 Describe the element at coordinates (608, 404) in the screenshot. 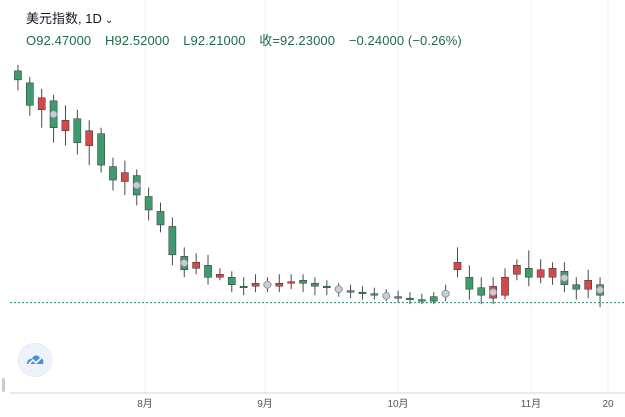

I see `x-tick-label: 20` at that location.